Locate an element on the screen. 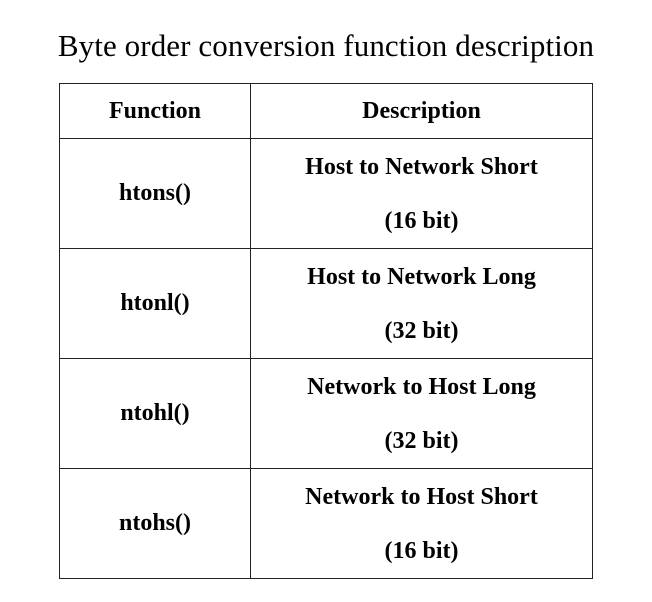 Image resolution: width=652 pixels, height=602 pixels. function-cell: ntohl() is located at coordinates (155, 413).